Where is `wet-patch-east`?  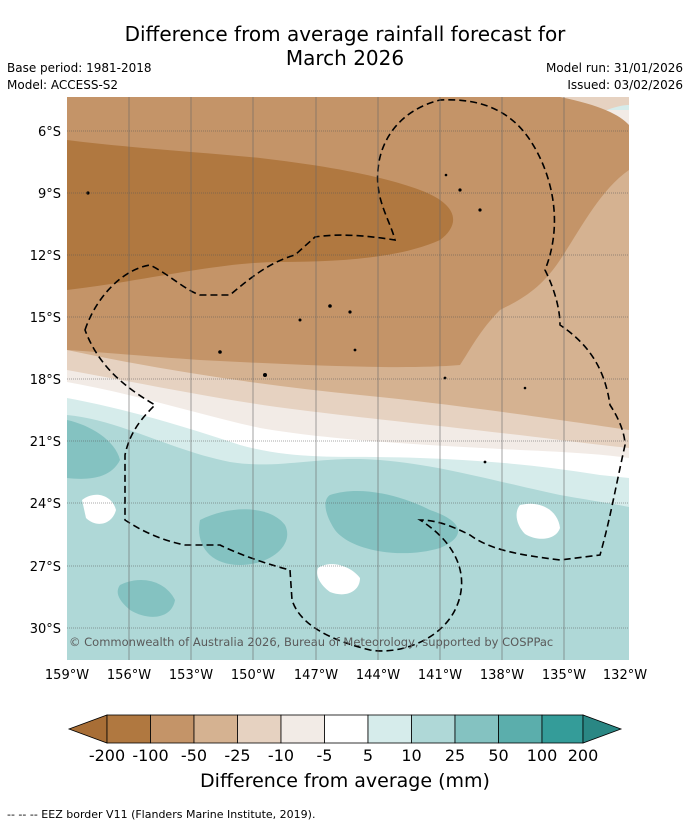
wet-patch-east is located at coordinates (392, 522).